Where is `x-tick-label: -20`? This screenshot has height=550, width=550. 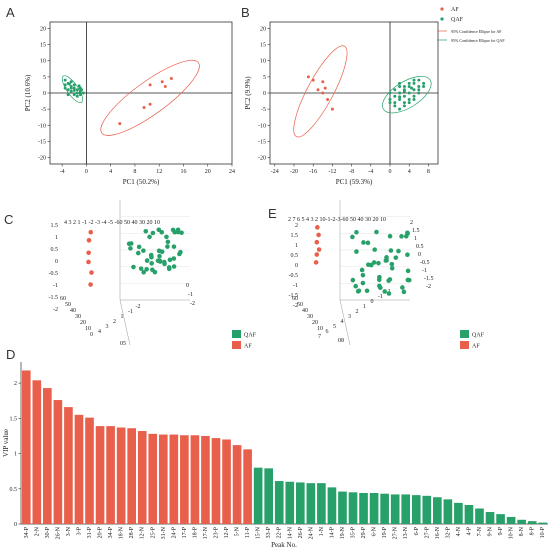 x-tick-label: -20 is located at coordinates (294, 172).